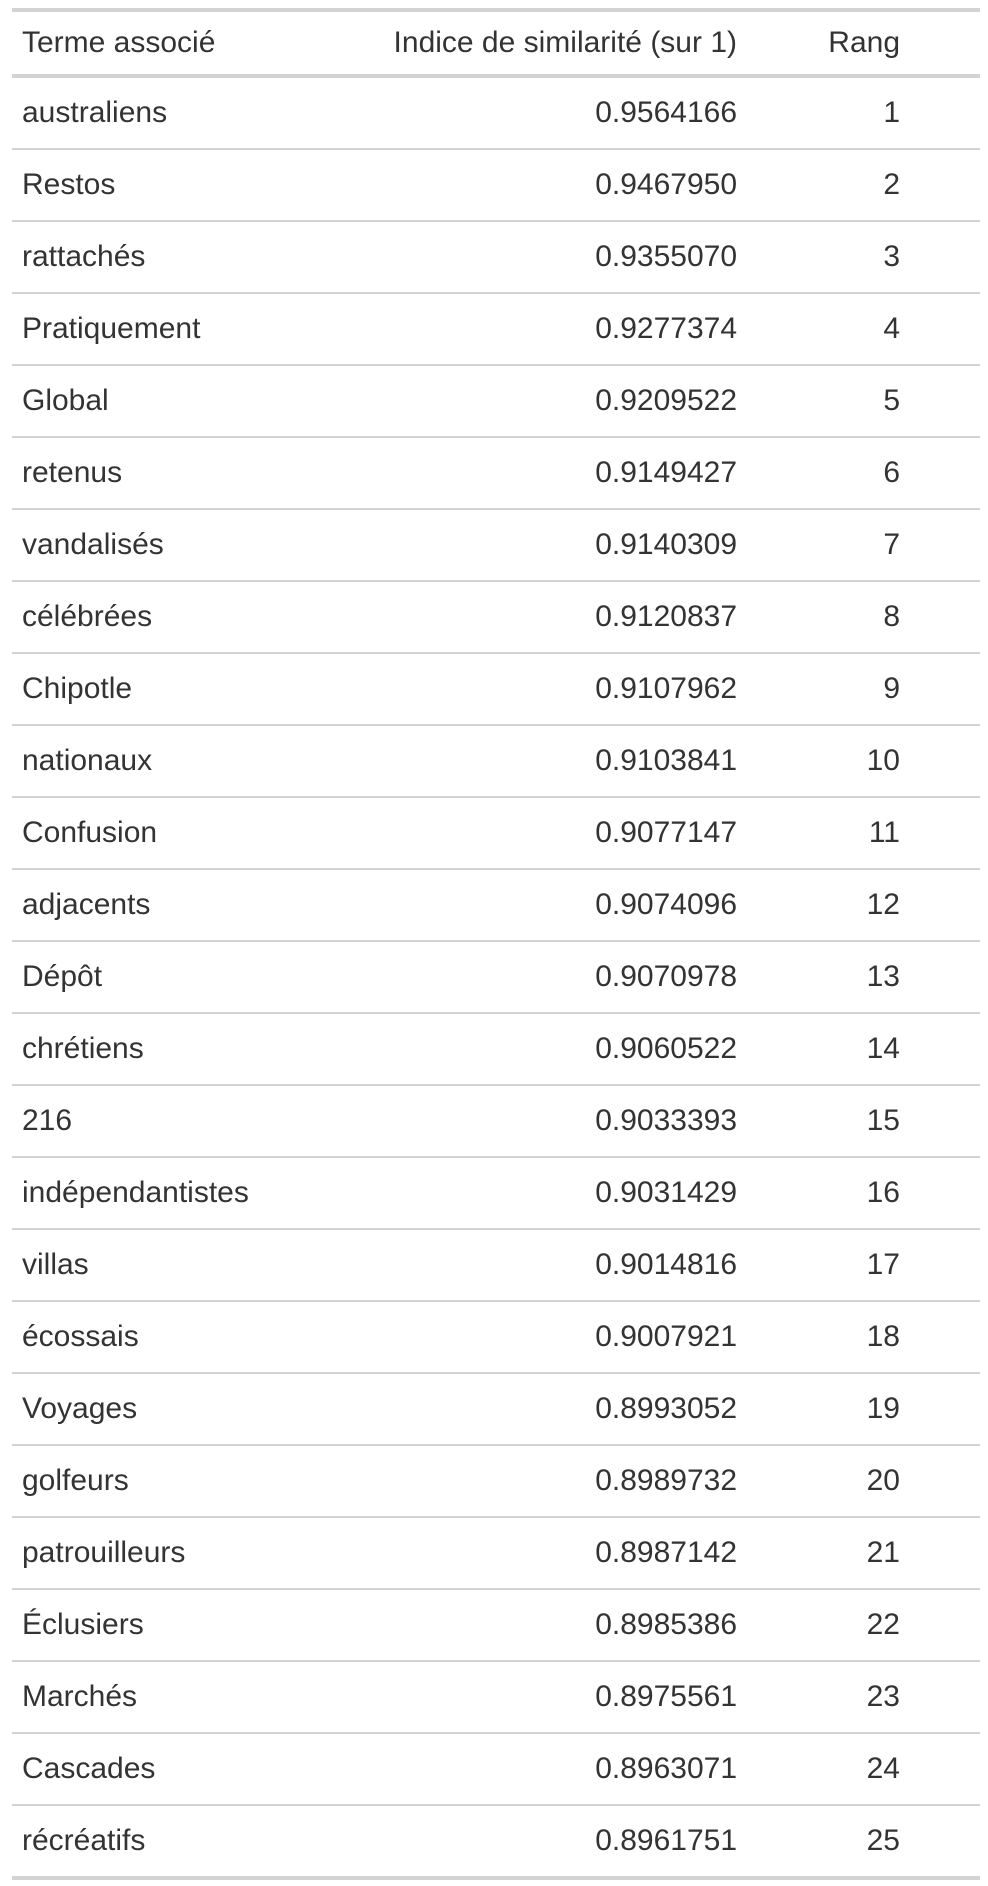 The width and height of the screenshot is (988, 1886). Describe the element at coordinates (868, 1840) in the screenshot. I see `cell-rank: 25` at that location.